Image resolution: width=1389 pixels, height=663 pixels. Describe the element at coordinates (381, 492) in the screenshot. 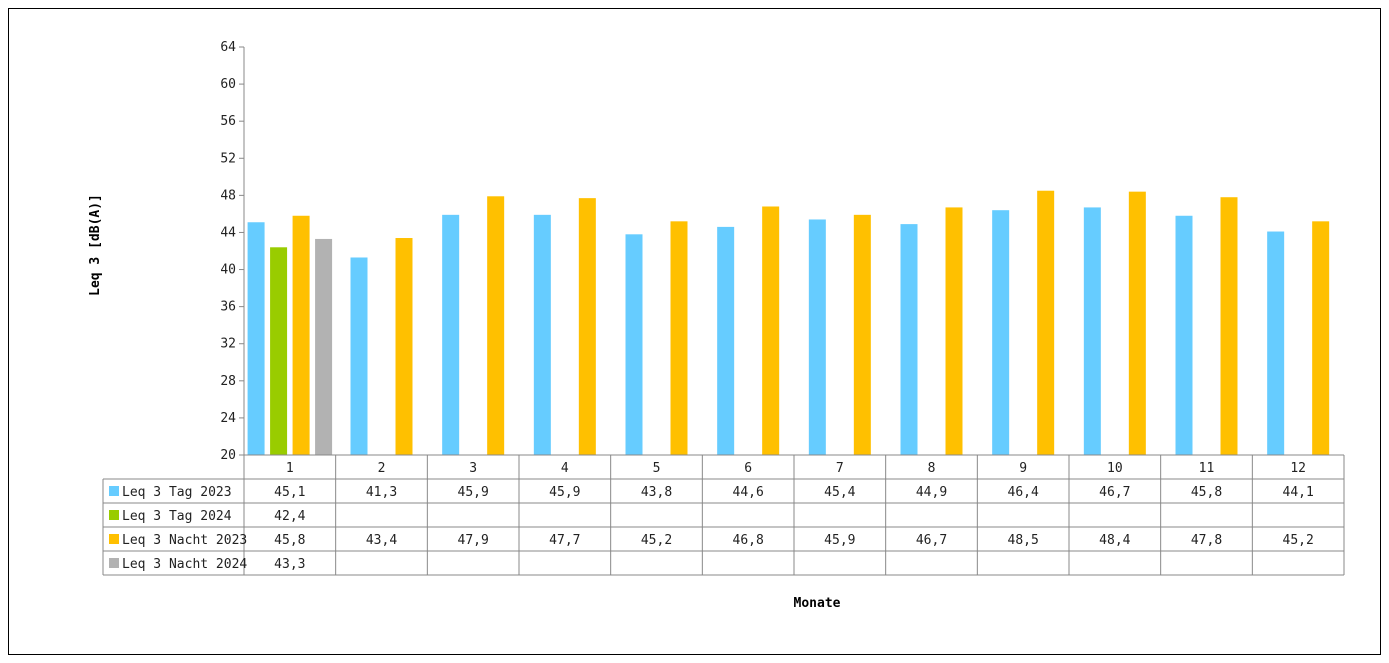

I see `table-cell-value: 41,3` at that location.